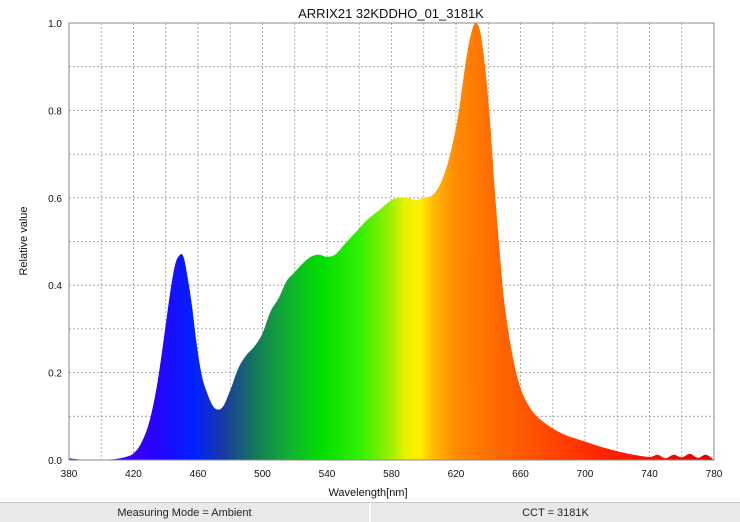  What do you see at coordinates (585, 474) in the screenshot?
I see `x-tick-label: 700` at bounding box center [585, 474].